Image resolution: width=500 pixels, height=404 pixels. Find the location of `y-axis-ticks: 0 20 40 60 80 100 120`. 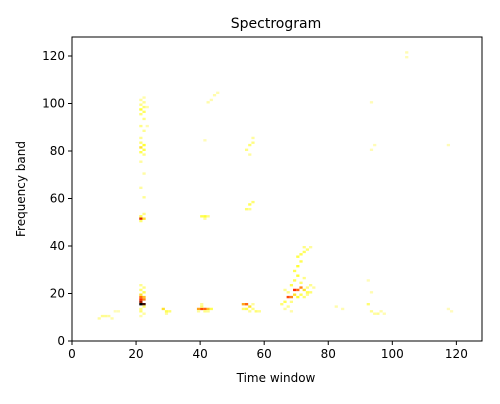

y-axis-ticks: 0 20 40 60 80 100 120 is located at coordinates (57, 198).